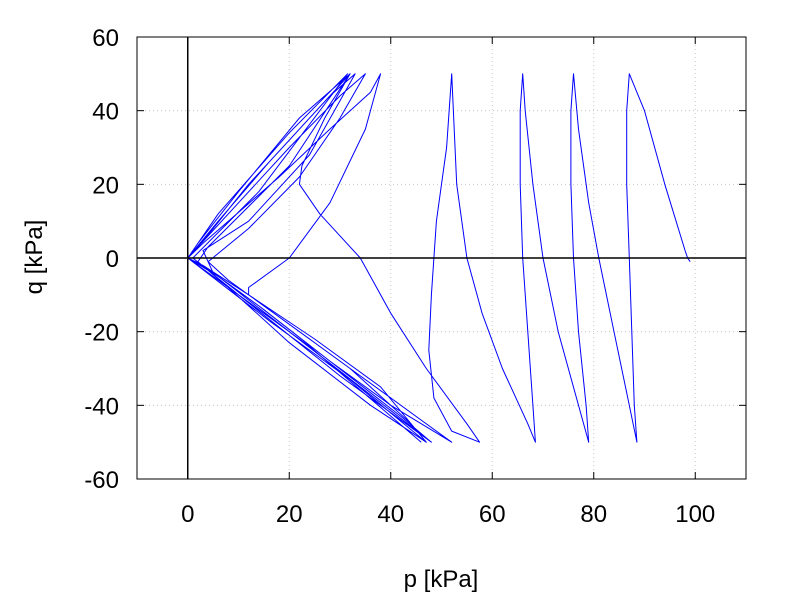 This screenshot has width=800, height=600. Describe the element at coordinates (105, 112) in the screenshot. I see `y-tick-label: 40` at that location.